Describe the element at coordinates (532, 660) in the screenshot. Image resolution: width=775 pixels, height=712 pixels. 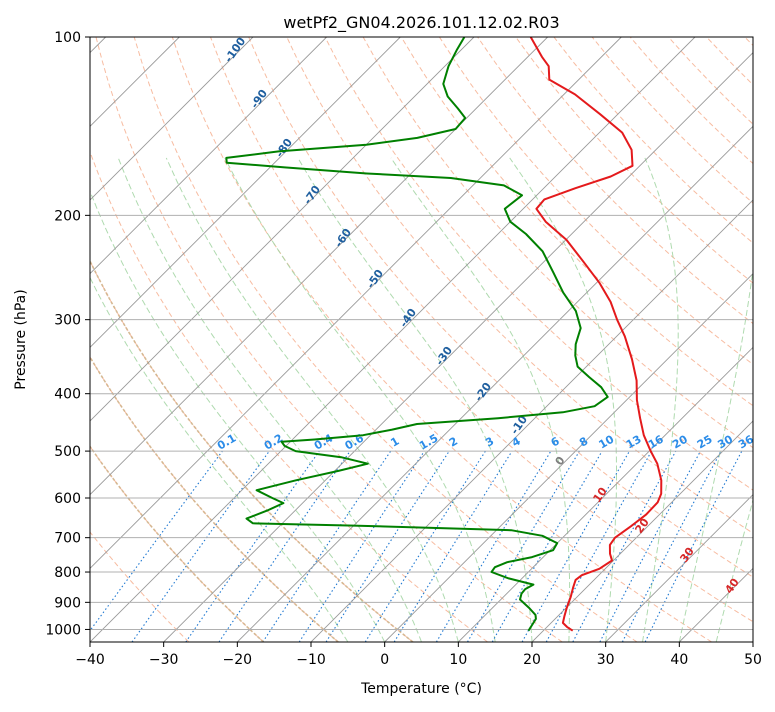
I see `x-tick-label: 20` at that location.